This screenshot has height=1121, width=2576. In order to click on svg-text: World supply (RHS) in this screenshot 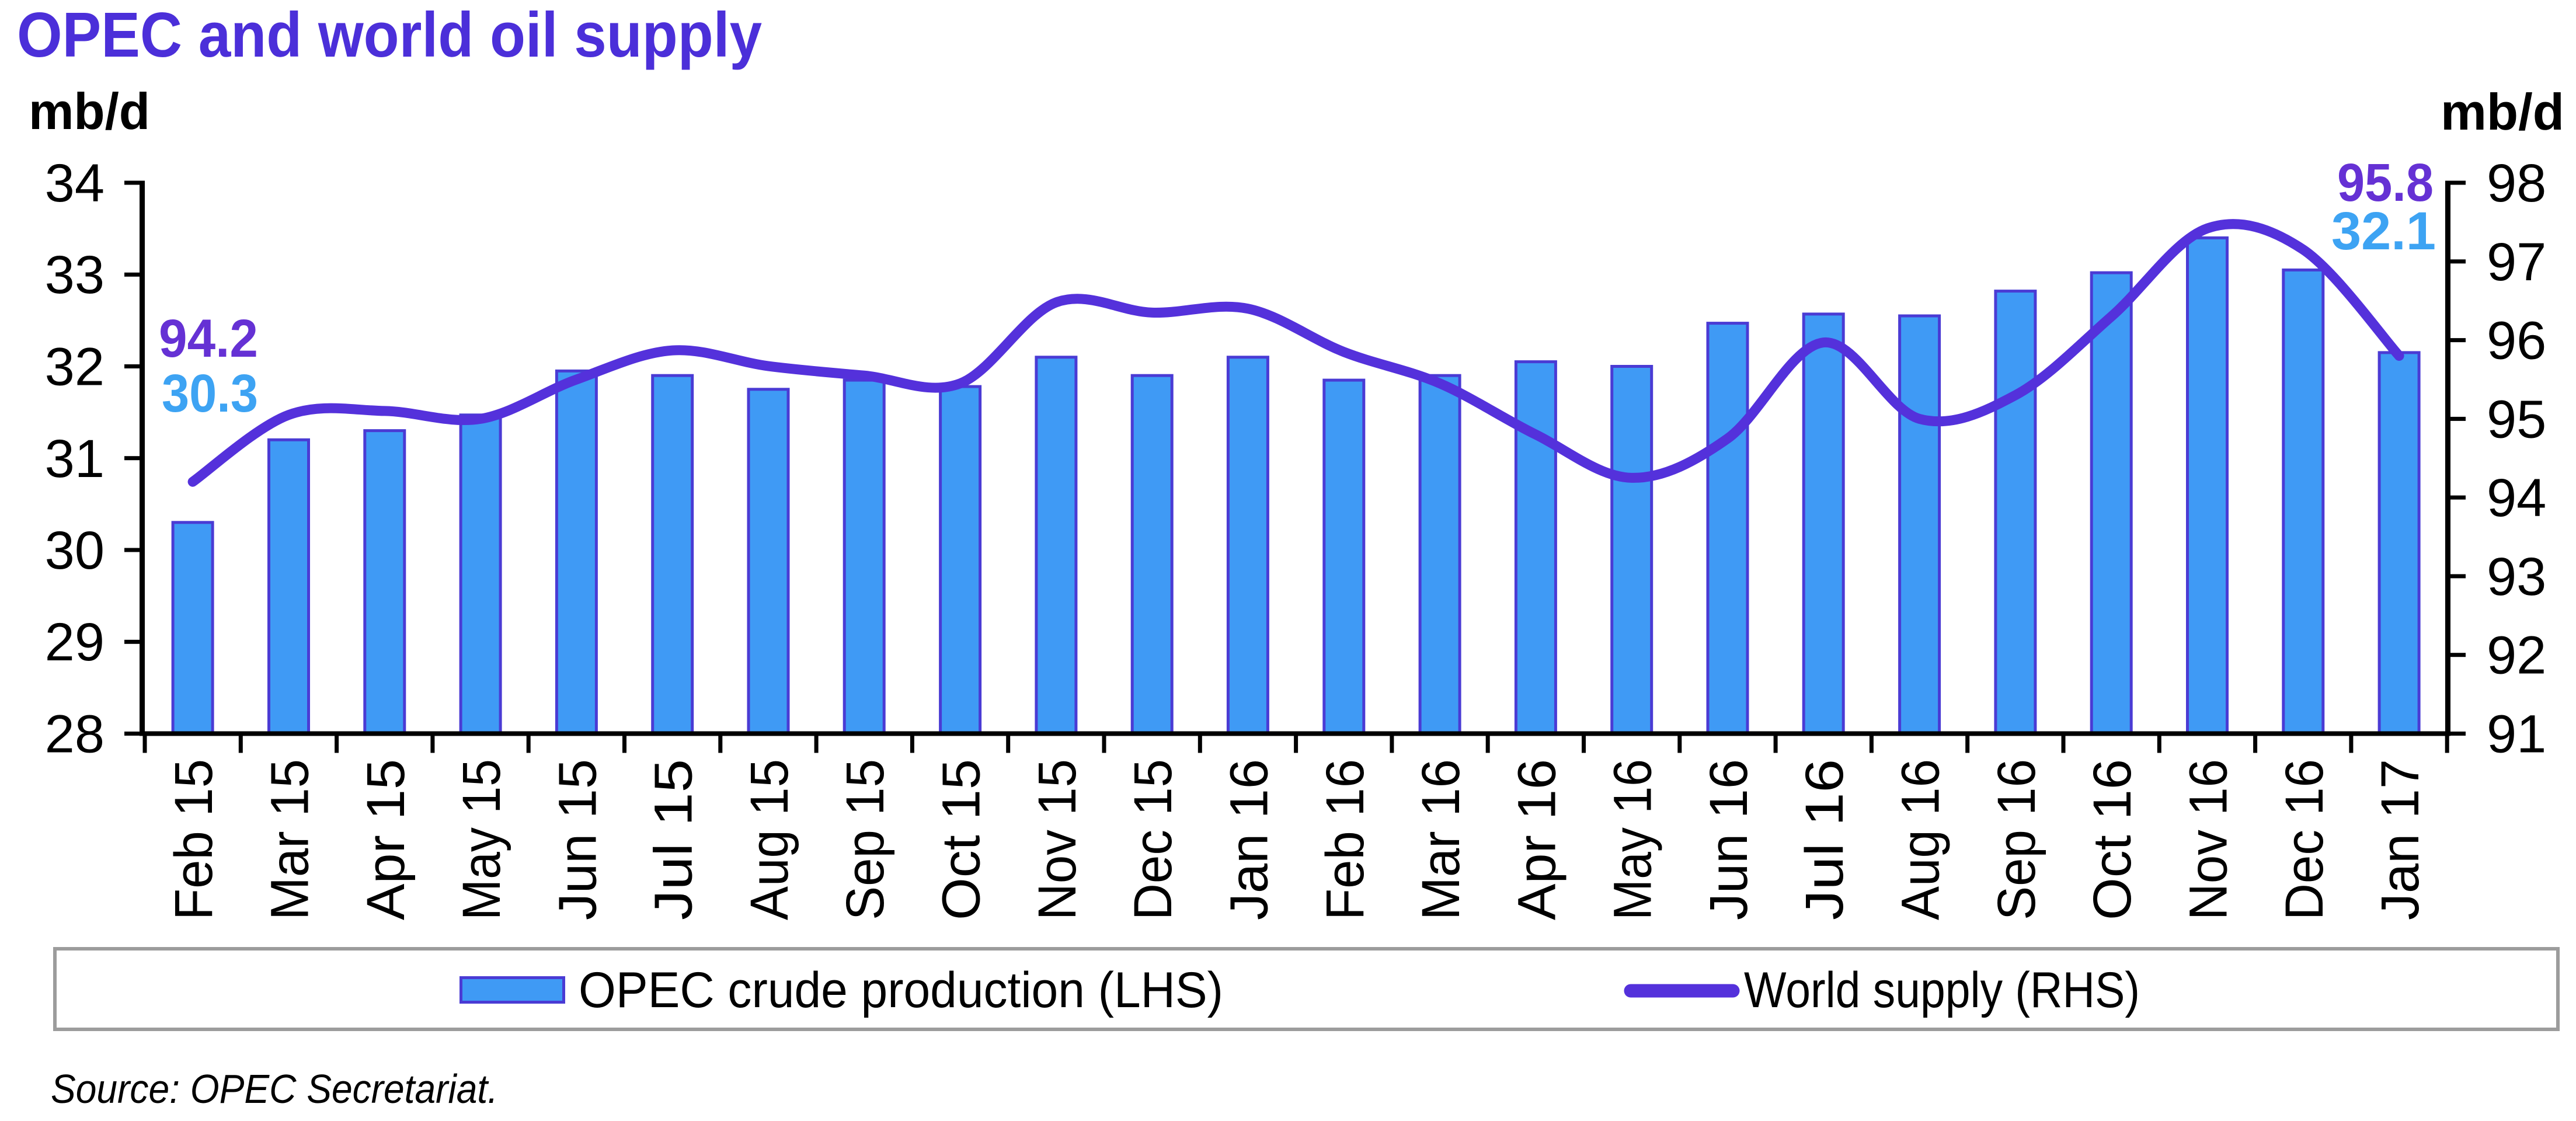, I will do `click(1942, 990)`.